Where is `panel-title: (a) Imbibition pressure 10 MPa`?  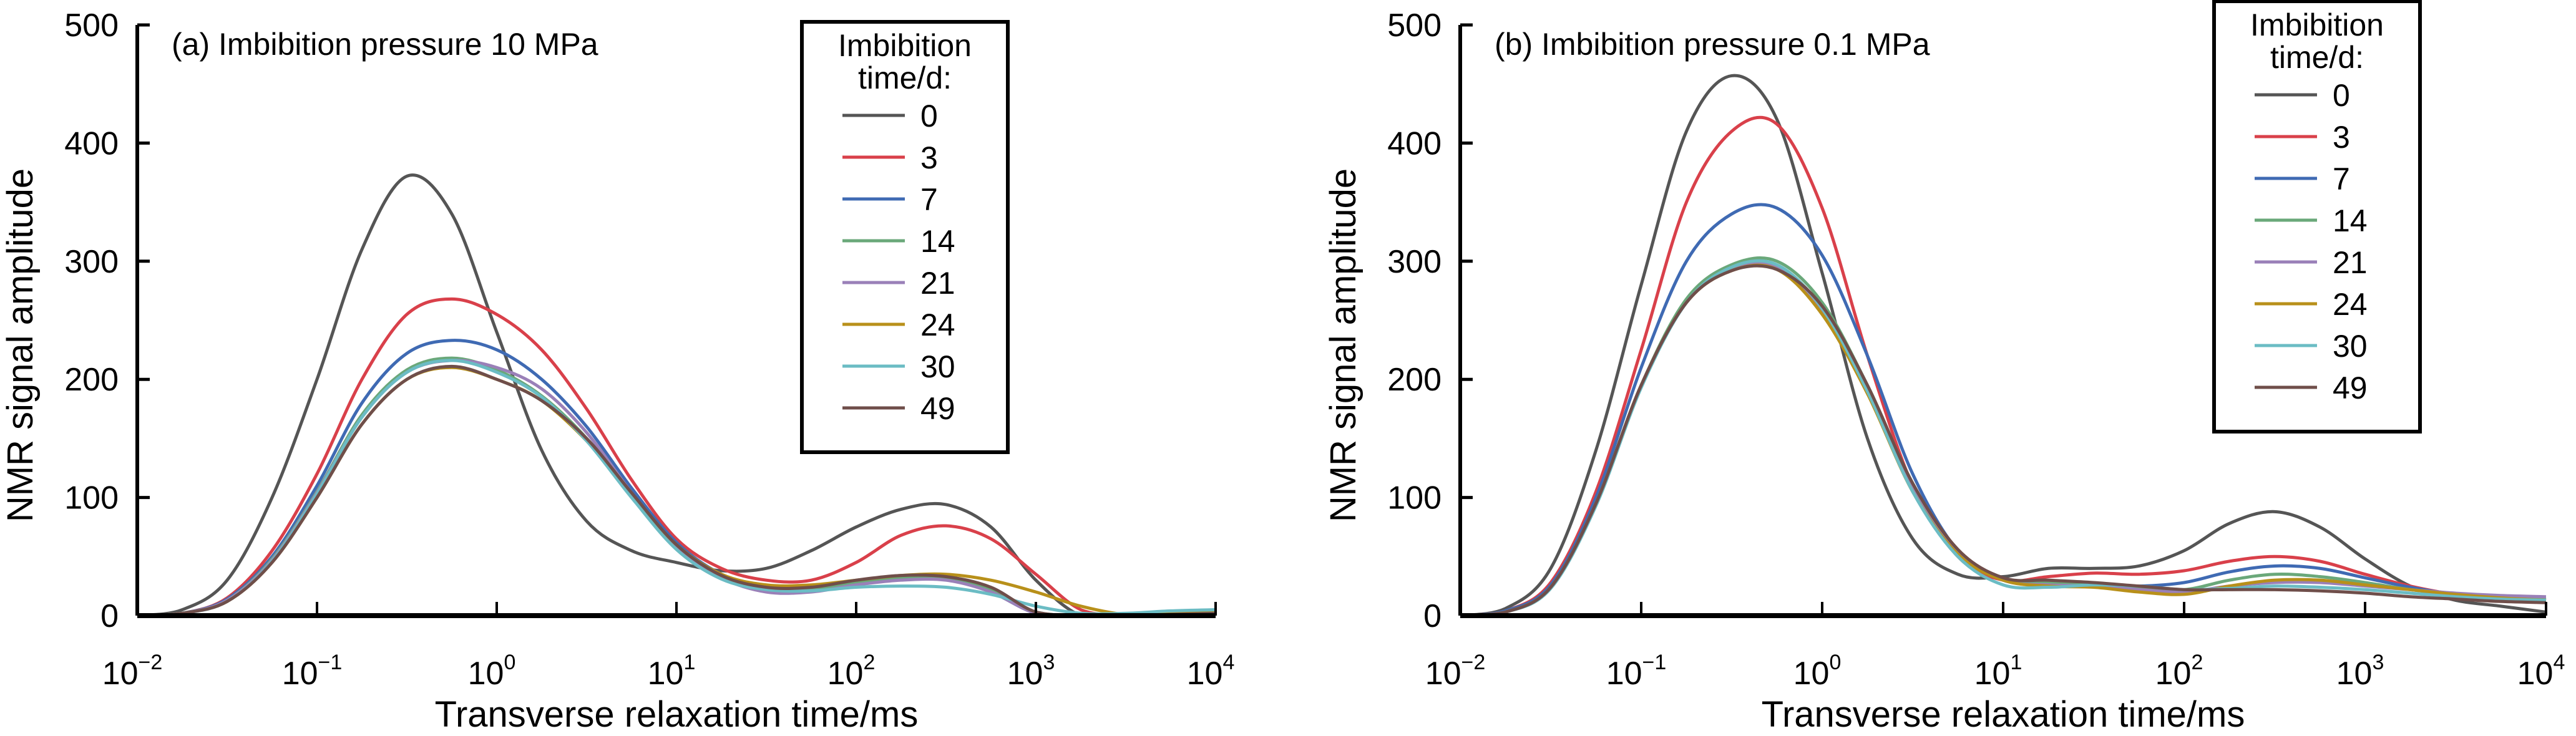 panel-title: (a) Imbibition pressure 10 MPa is located at coordinates (385, 44).